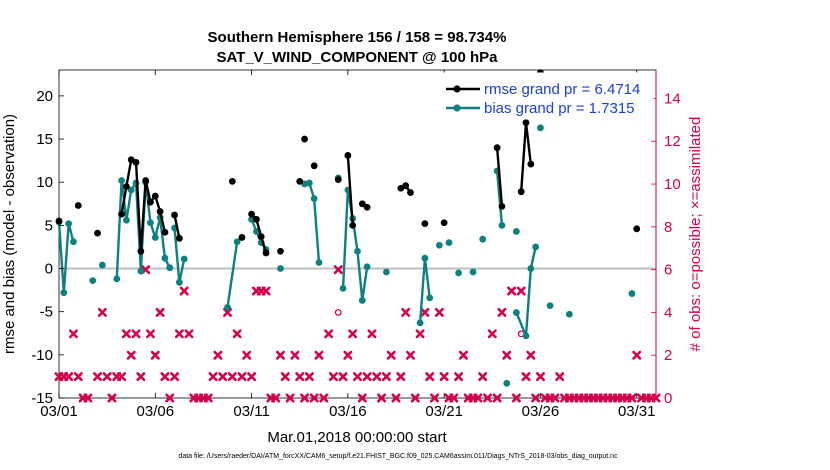  Describe the element at coordinates (668, 270) in the screenshot. I see `y2-tick-label: 6` at that location.